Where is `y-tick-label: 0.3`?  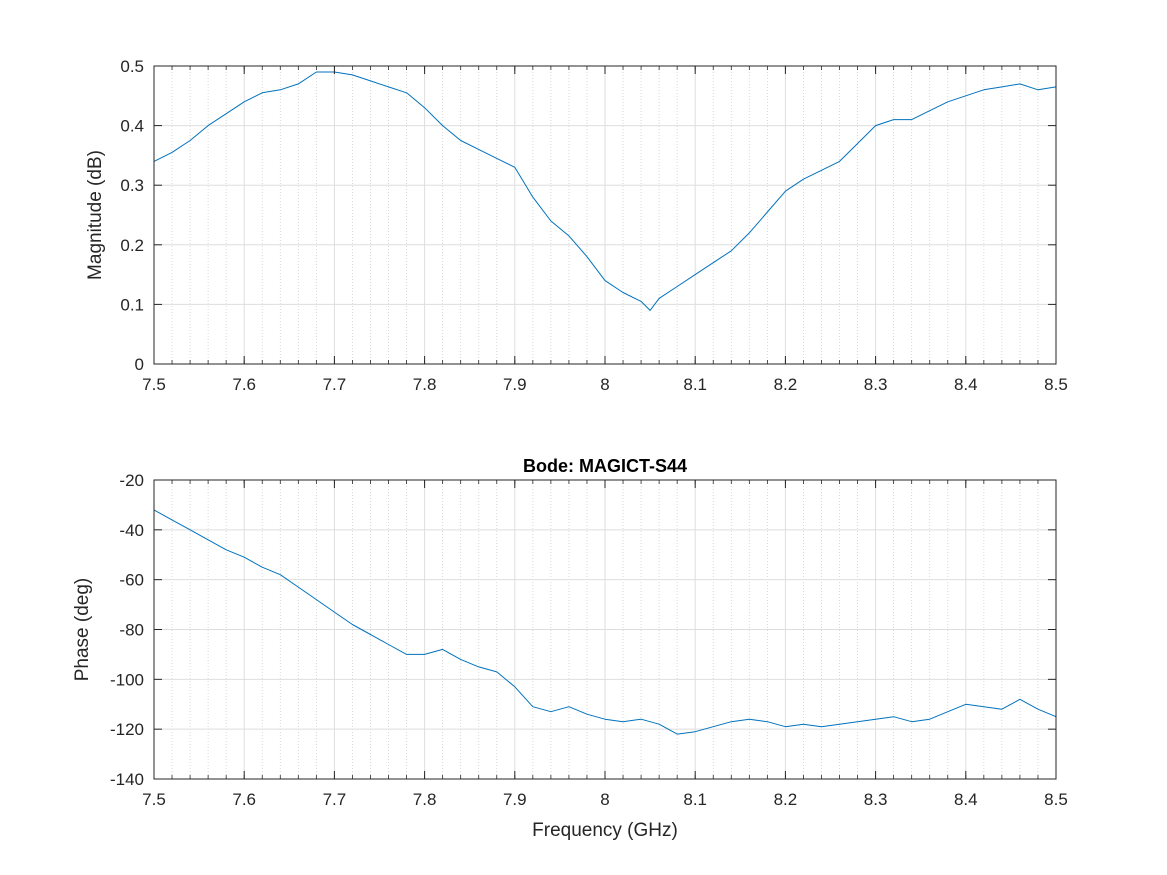 y-tick-label: 0.3 is located at coordinates (132, 185).